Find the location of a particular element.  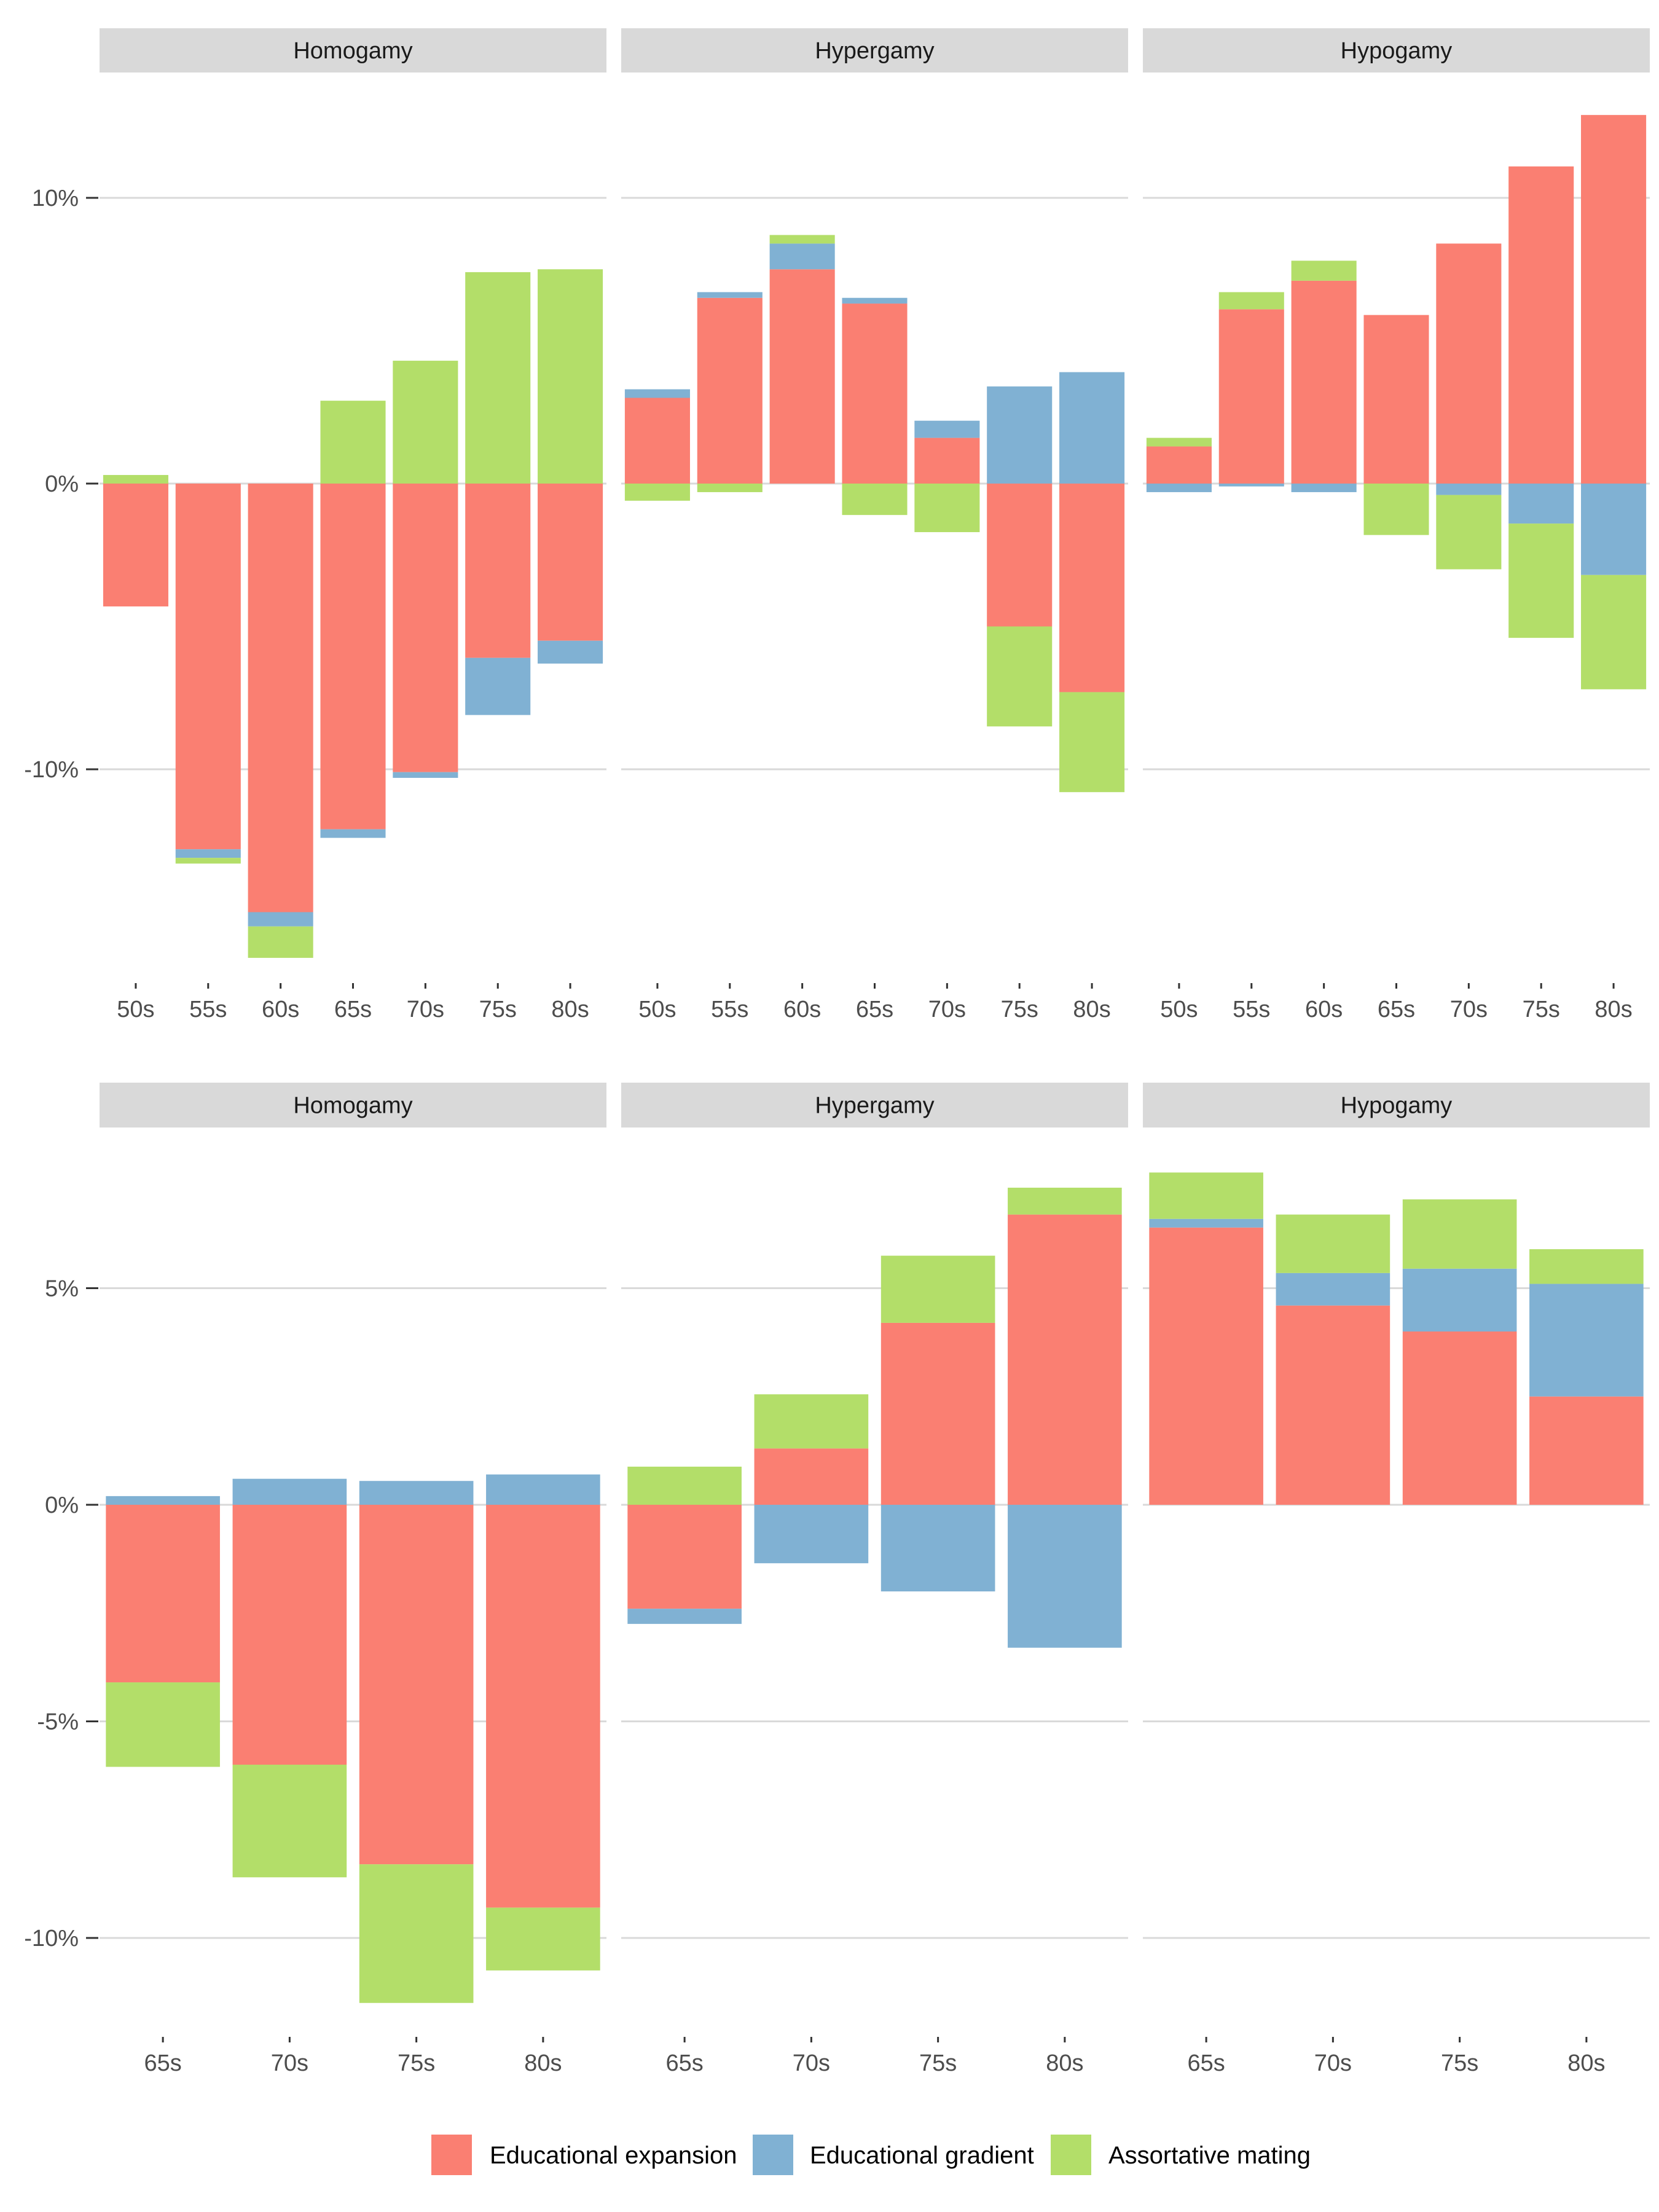

panel-hypergamy: Hypergamy 65s 70s 75s 80s is located at coordinates (874, 1579).